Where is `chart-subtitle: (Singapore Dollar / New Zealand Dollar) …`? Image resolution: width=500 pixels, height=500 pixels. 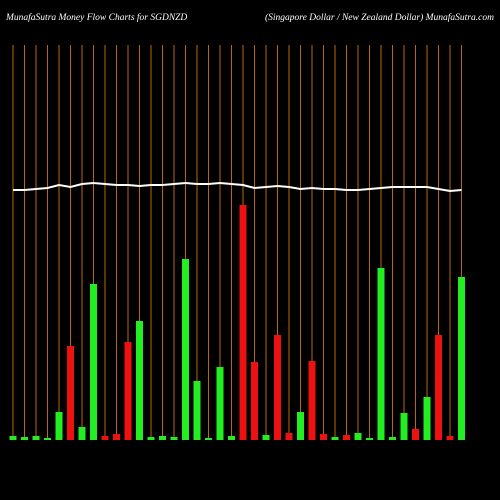 chart-subtitle: (Singapore Dollar / New Zealand Dollar) … is located at coordinates (379, 17).